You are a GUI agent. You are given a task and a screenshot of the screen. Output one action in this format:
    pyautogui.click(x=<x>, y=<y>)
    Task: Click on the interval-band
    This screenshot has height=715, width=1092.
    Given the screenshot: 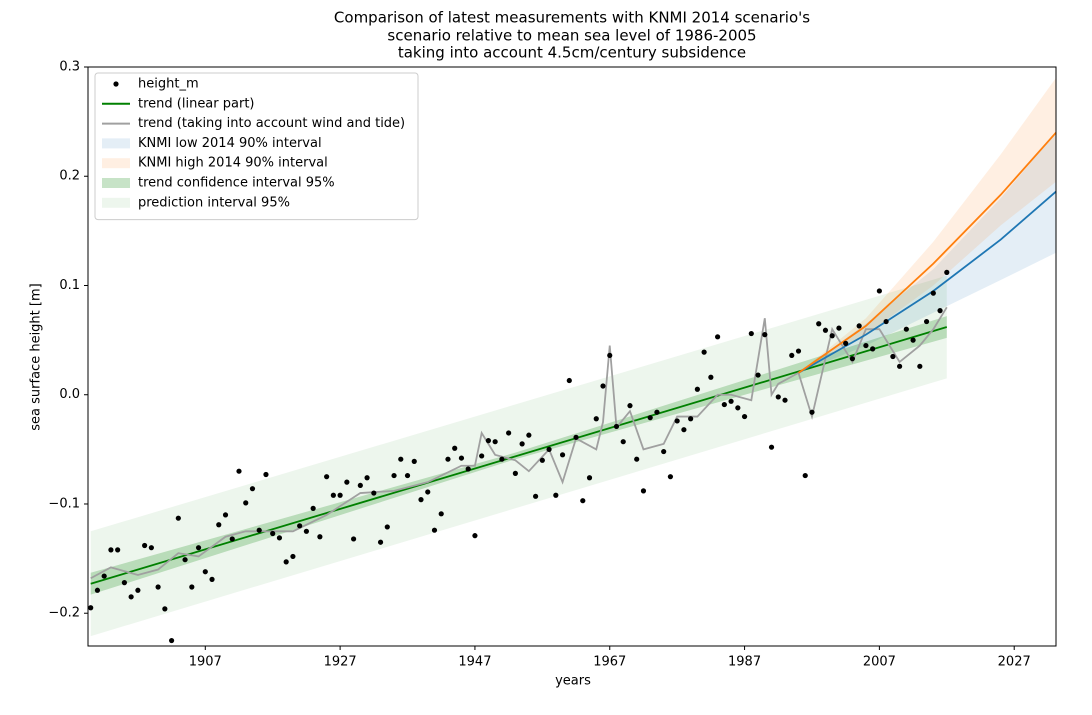 What is the action you would take?
    pyautogui.click(x=927, y=252)
    